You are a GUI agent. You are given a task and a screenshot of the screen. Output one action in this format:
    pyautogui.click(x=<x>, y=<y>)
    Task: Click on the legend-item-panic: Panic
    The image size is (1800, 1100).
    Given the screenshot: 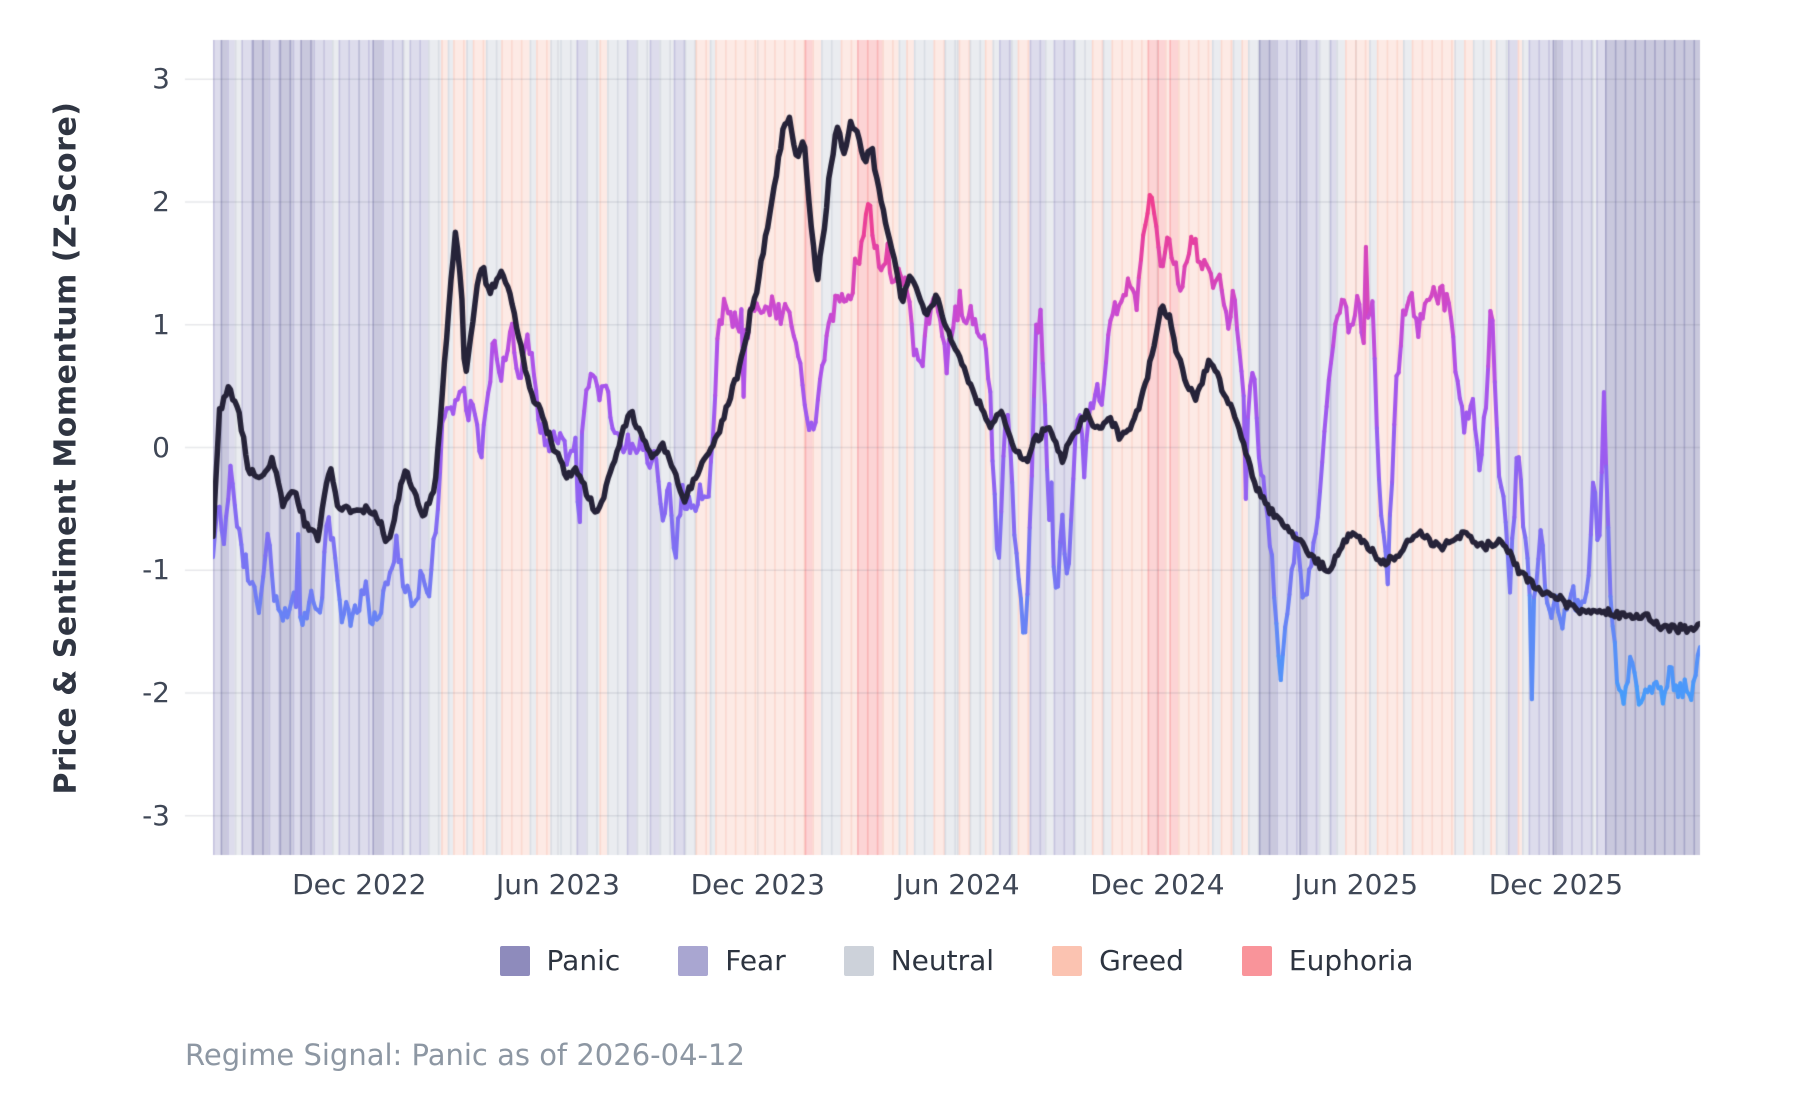 What is the action you would take?
    pyautogui.click(x=560, y=960)
    